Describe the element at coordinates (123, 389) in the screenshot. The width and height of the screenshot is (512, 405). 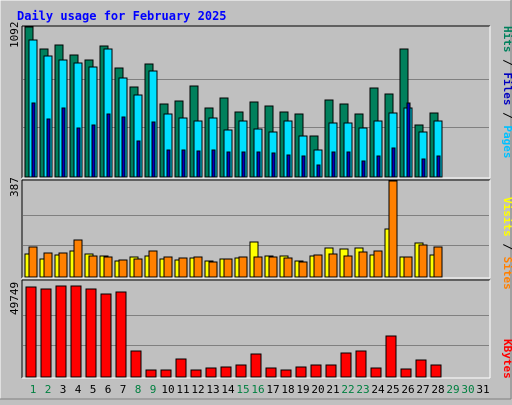
I see `day-label: 7` at that location.